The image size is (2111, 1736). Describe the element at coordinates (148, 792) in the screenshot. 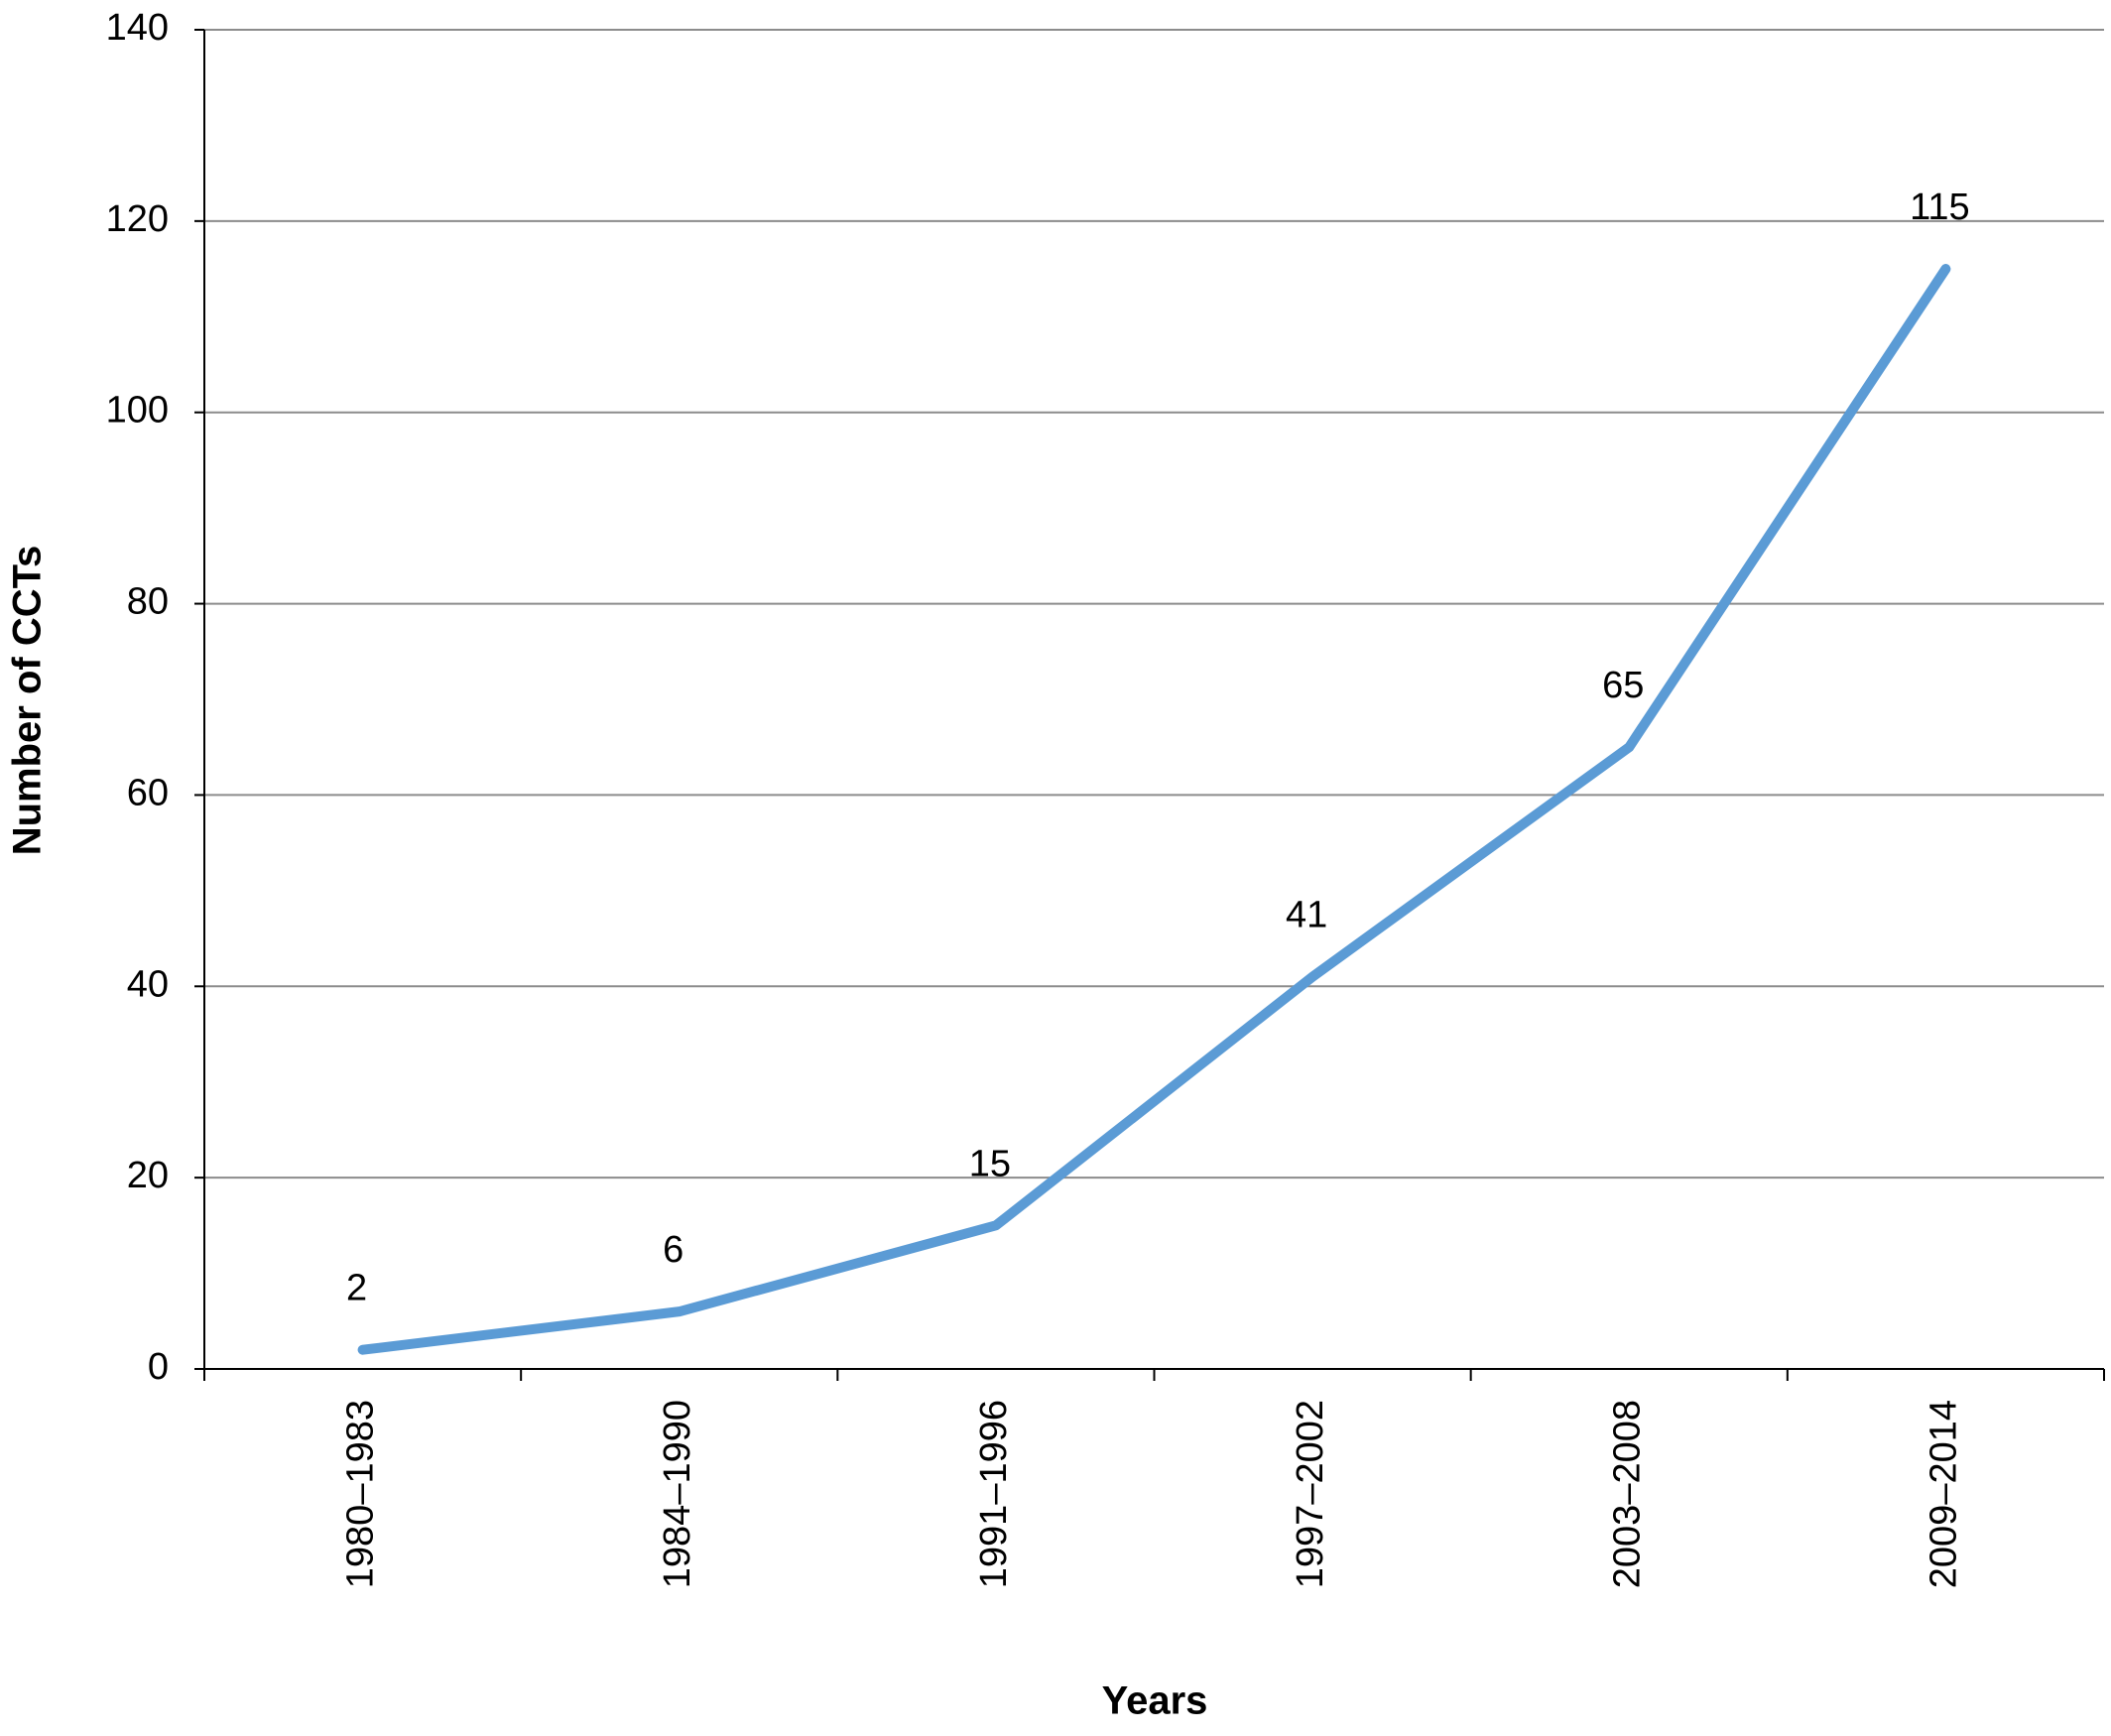

I see `y-tick-label: 60` at that location.